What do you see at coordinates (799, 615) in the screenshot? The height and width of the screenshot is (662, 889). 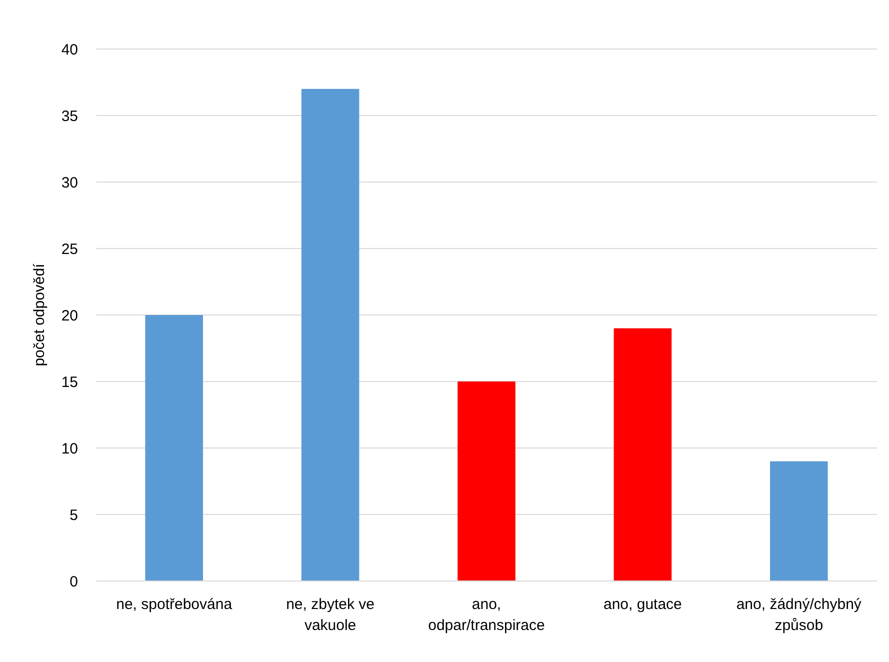 I see `x-tick-label: ano, žádný/chybný způsob` at bounding box center [799, 615].